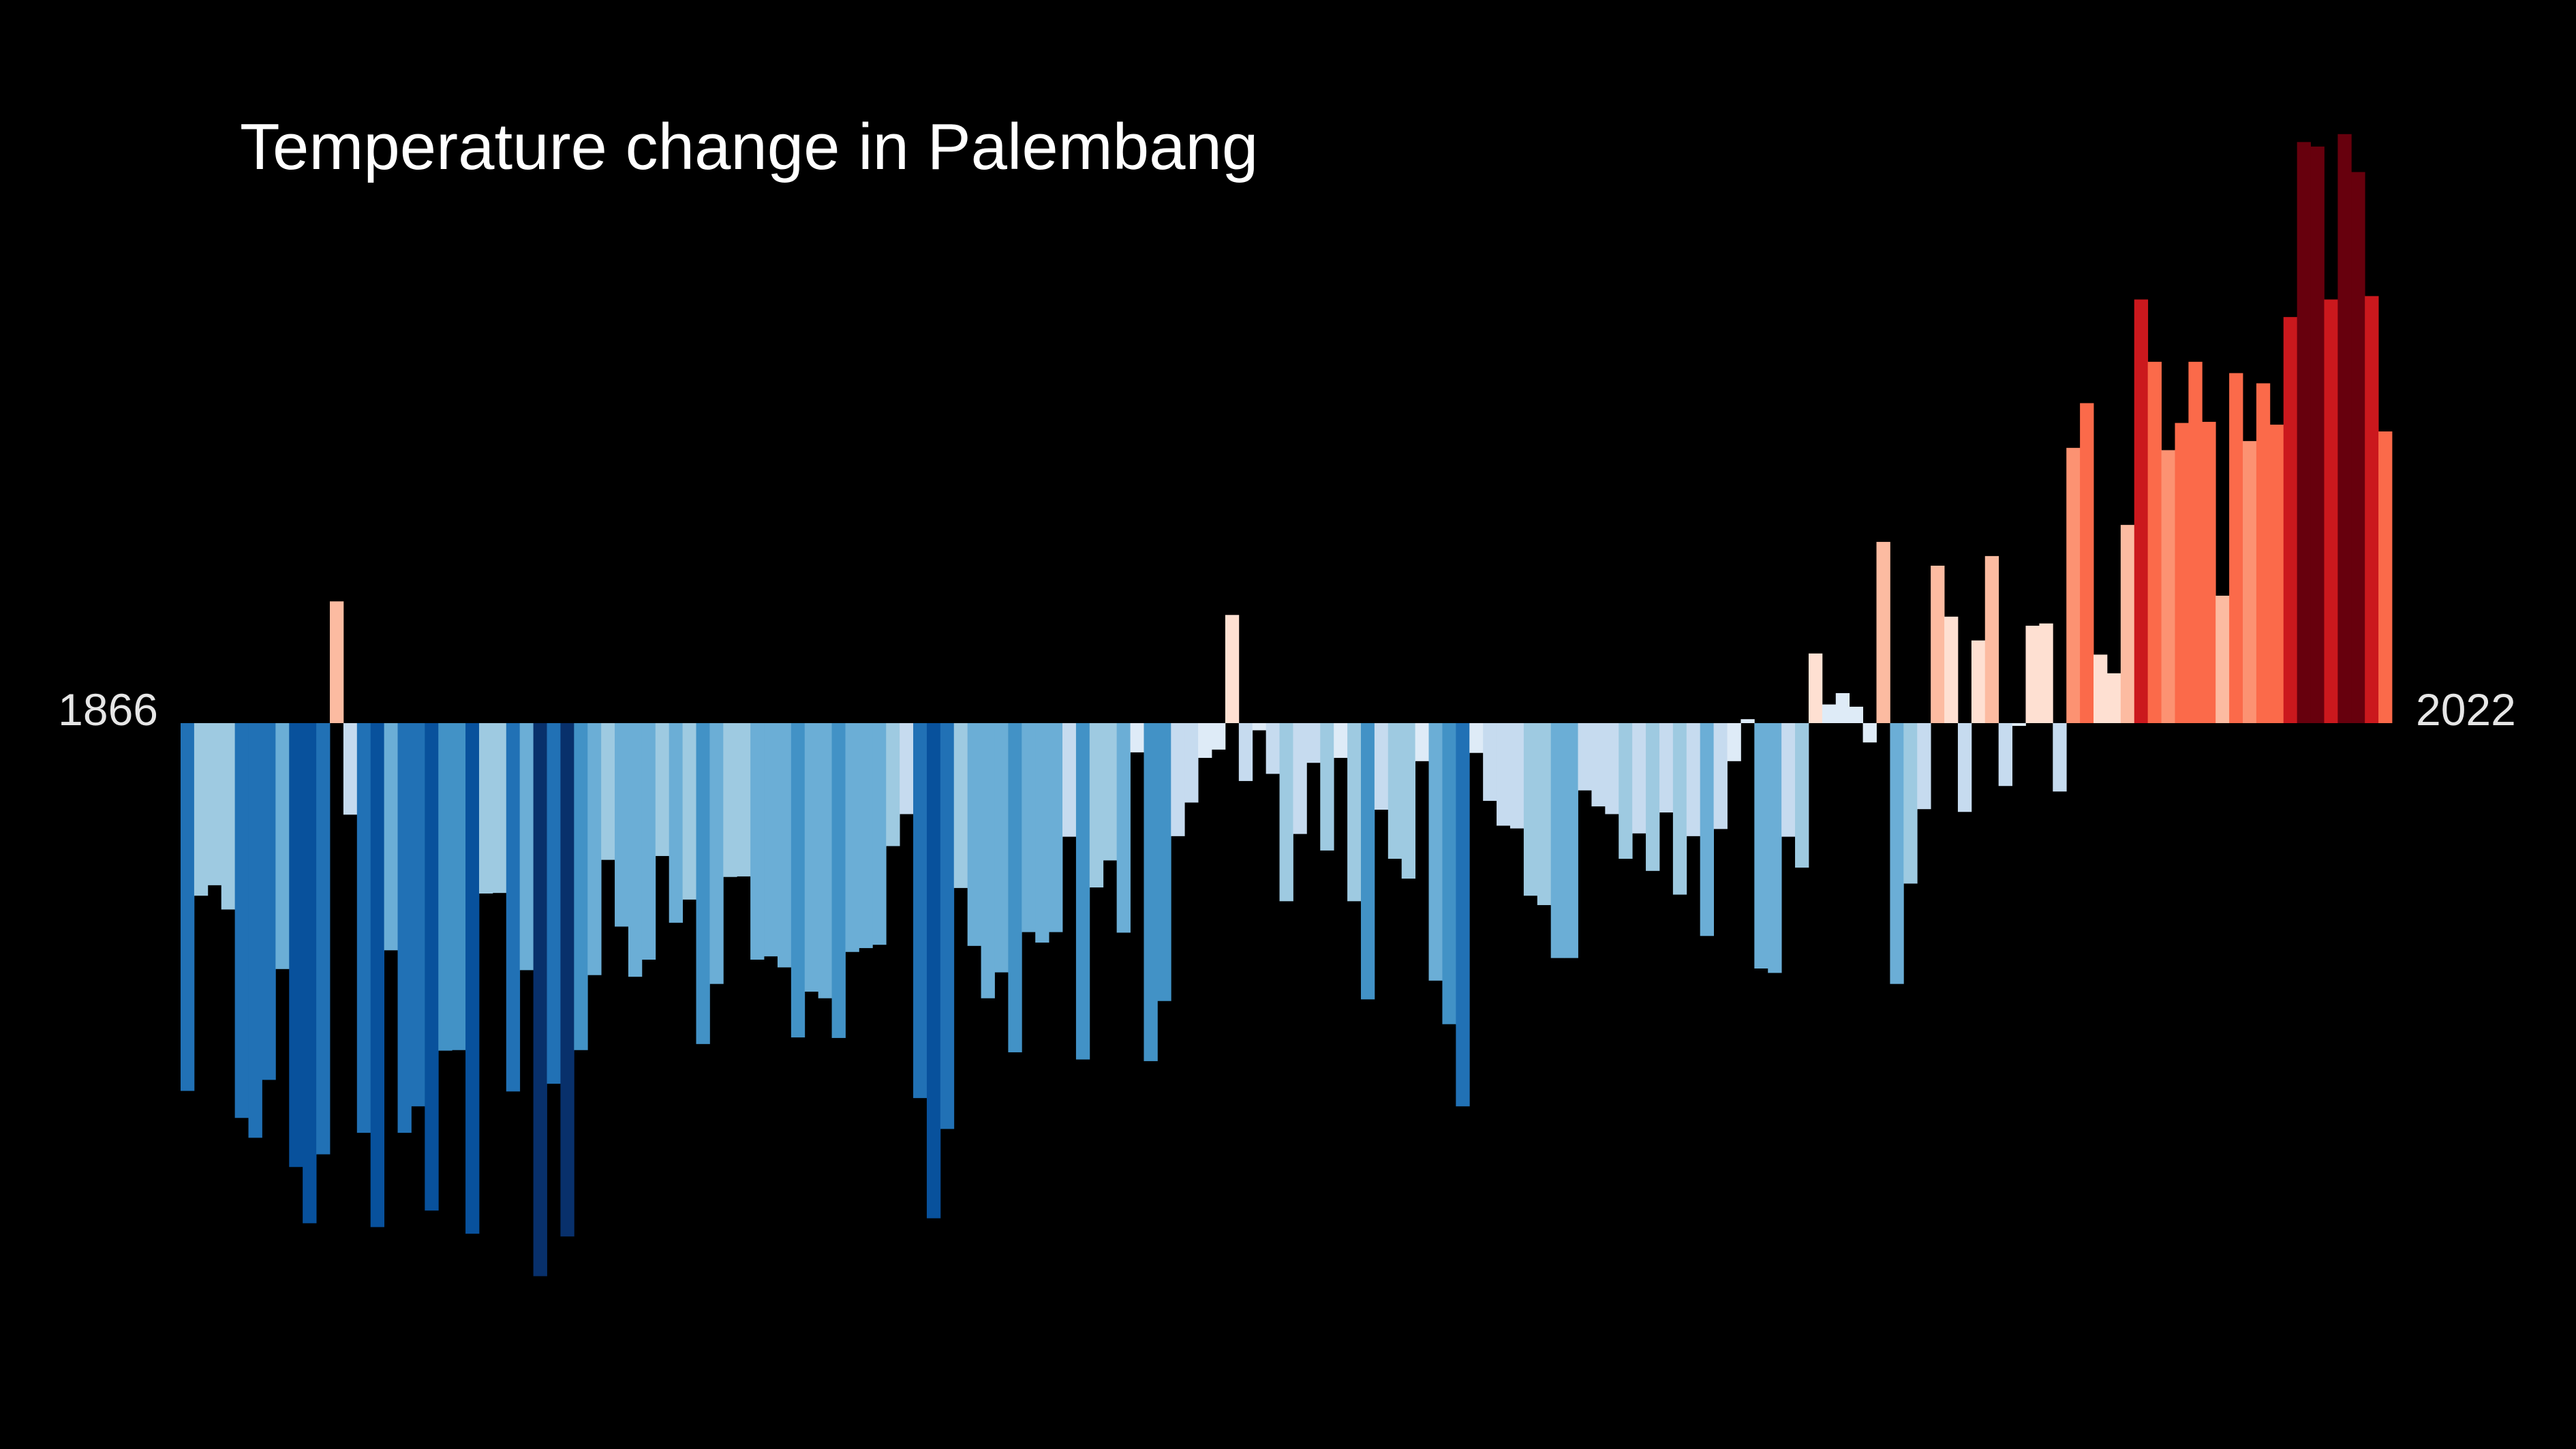 The image size is (2576, 1449). What do you see at coordinates (907, 769) in the screenshot?
I see `bar-1919` at bounding box center [907, 769].